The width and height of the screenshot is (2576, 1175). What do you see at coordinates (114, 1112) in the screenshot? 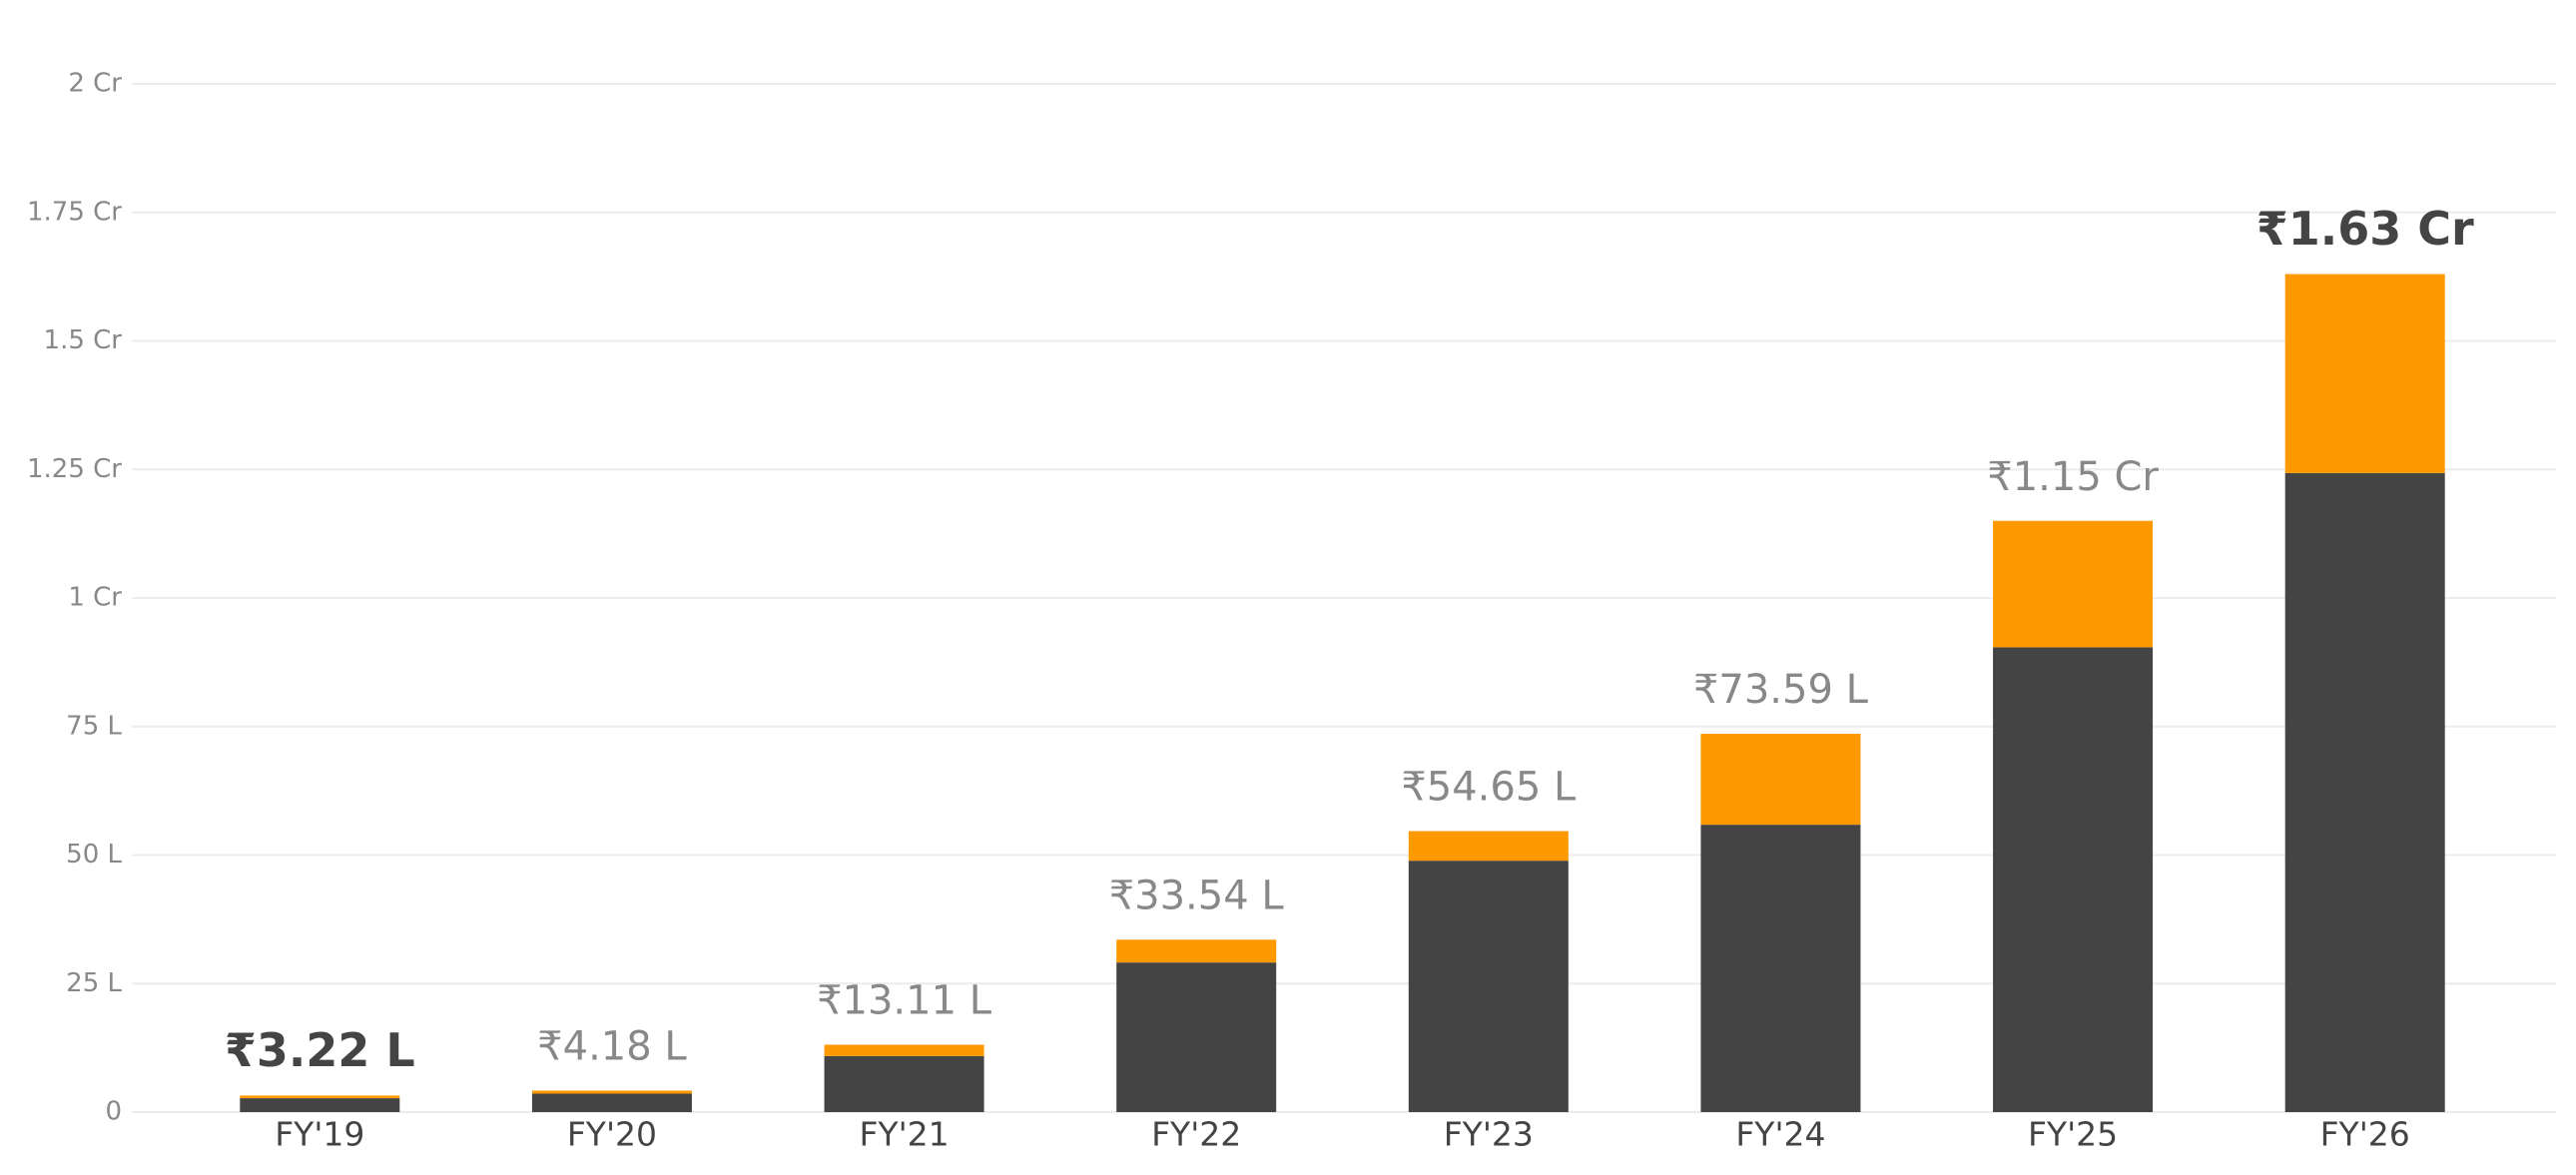
I see `y-tick-label: 0` at bounding box center [114, 1112].